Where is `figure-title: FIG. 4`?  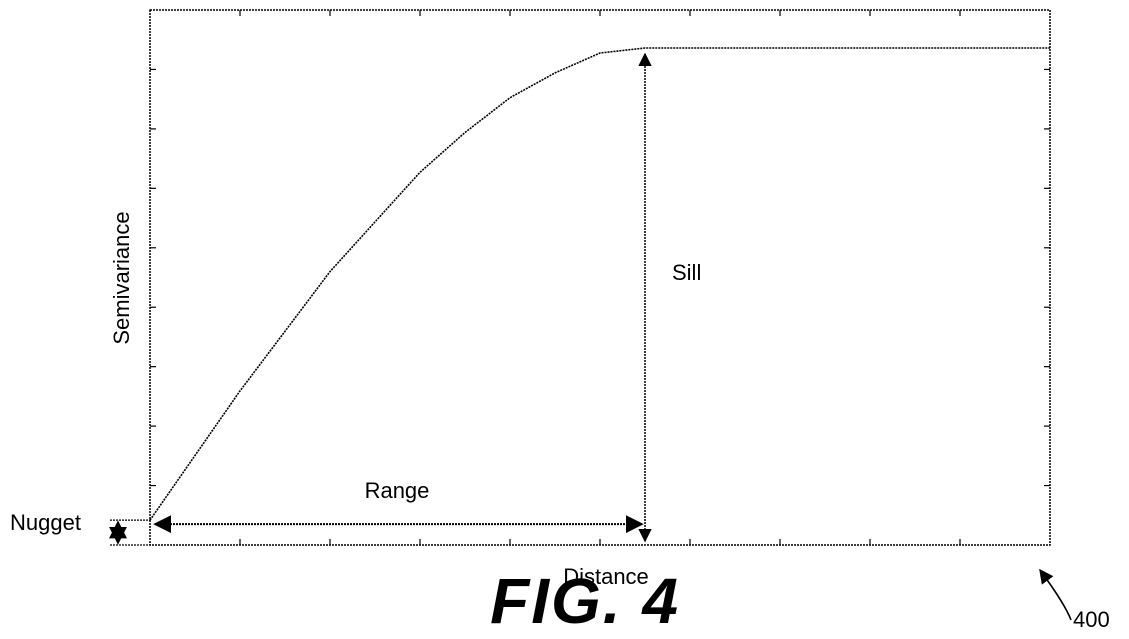
figure-title: FIG. 4 is located at coordinates (585, 601).